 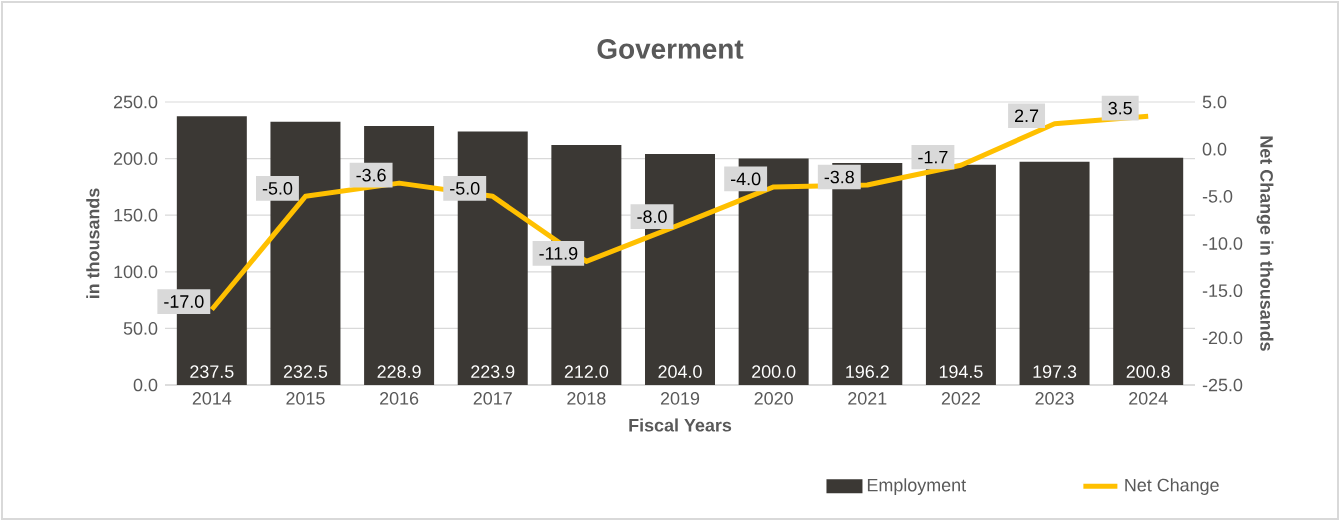 I want to click on y-tick-label: 150.0, so click(x=136, y=215).